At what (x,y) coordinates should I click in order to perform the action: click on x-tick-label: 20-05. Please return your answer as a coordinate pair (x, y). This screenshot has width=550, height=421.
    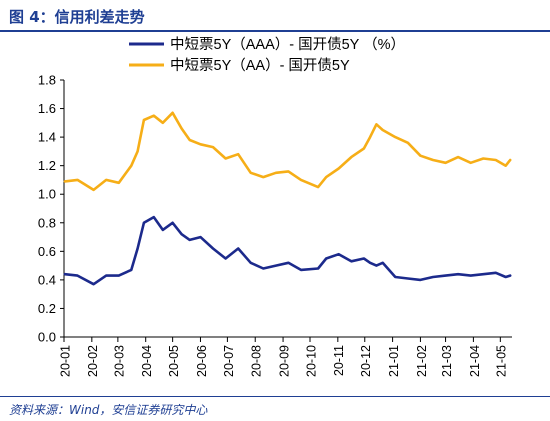
    Looking at the image, I should click on (174, 361).